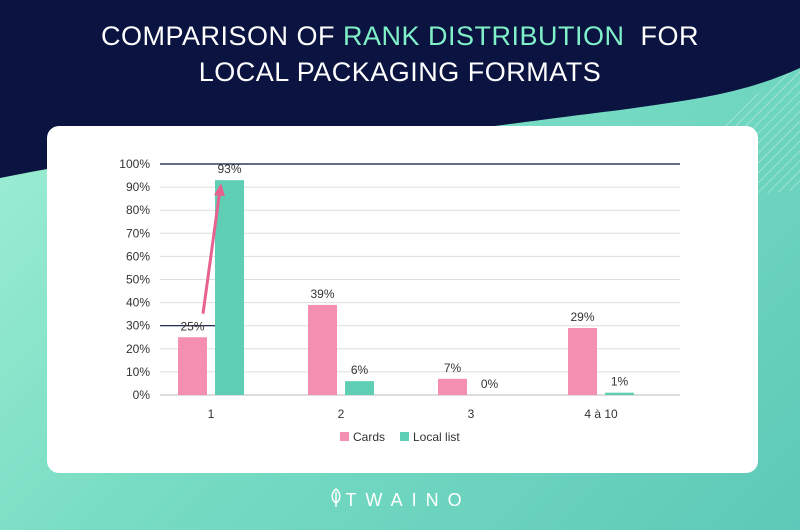 Image resolution: width=800 pixels, height=530 pixels. I want to click on data-label: 93%, so click(229, 169).